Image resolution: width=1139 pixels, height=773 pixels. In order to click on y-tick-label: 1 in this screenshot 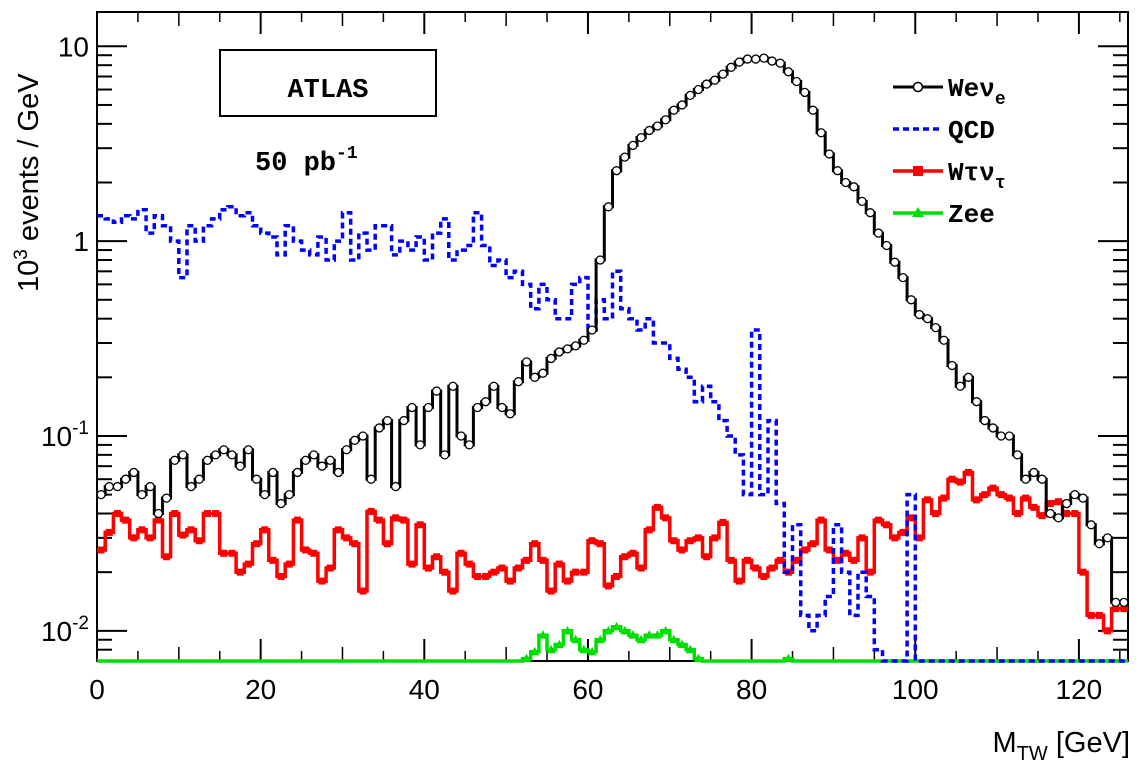, I will do `click(81, 241)`.